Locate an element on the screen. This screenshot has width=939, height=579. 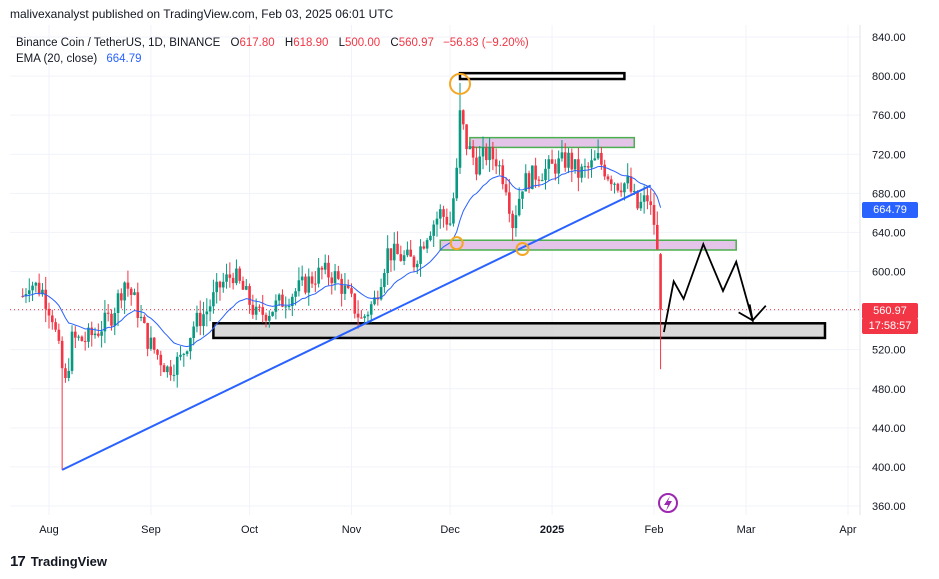
time-axis: Aug Sep Oct Nov Dec 2025 Feb Mar Apr is located at coordinates (448, 530).